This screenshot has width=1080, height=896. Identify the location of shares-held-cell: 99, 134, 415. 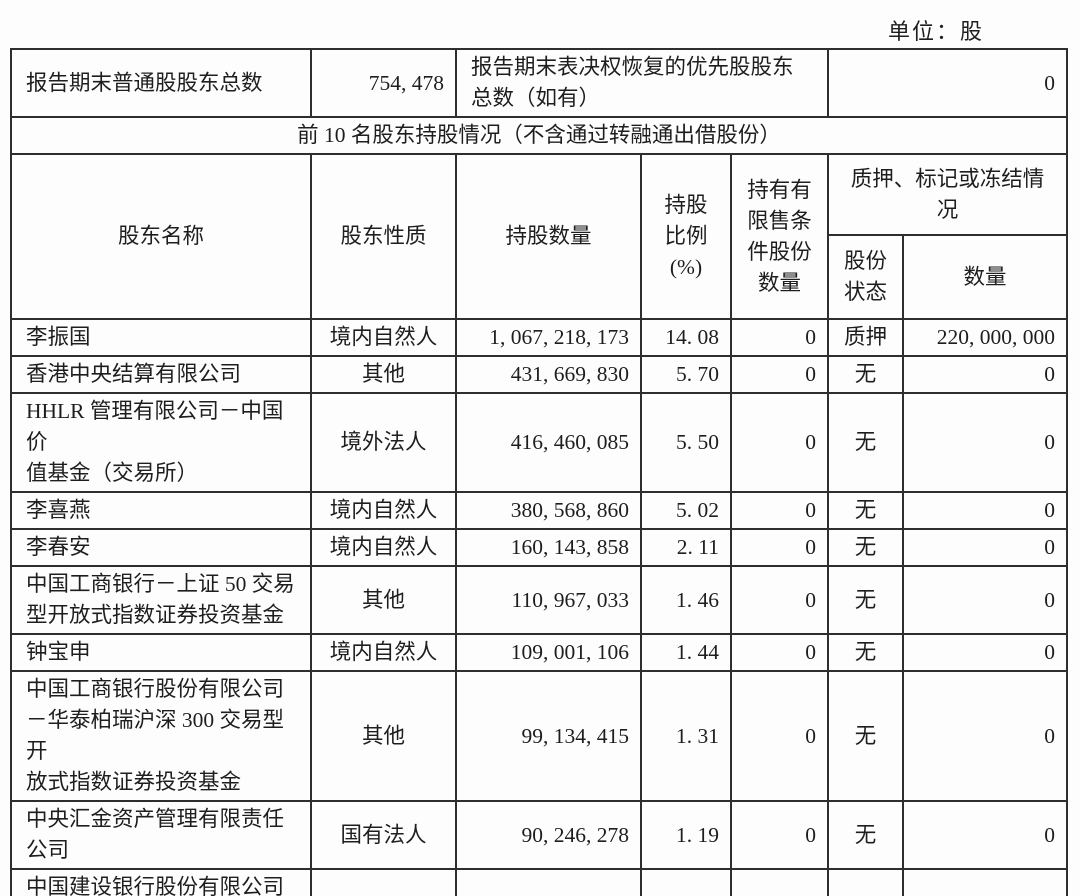
(548, 736).